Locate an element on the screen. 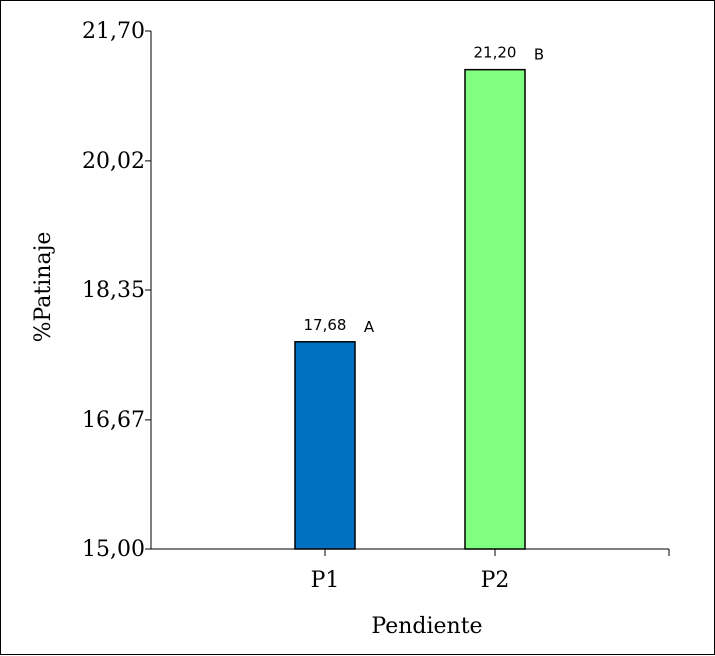 Image resolution: width=715 pixels, height=656 pixels. significance-letter: A is located at coordinates (369, 327).